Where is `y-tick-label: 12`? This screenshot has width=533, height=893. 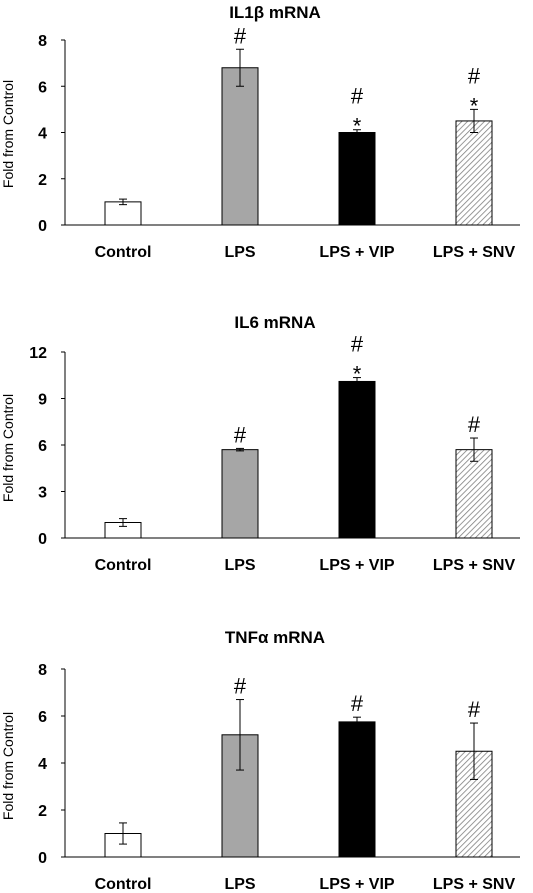 y-tick-label: 12 is located at coordinates (38, 353).